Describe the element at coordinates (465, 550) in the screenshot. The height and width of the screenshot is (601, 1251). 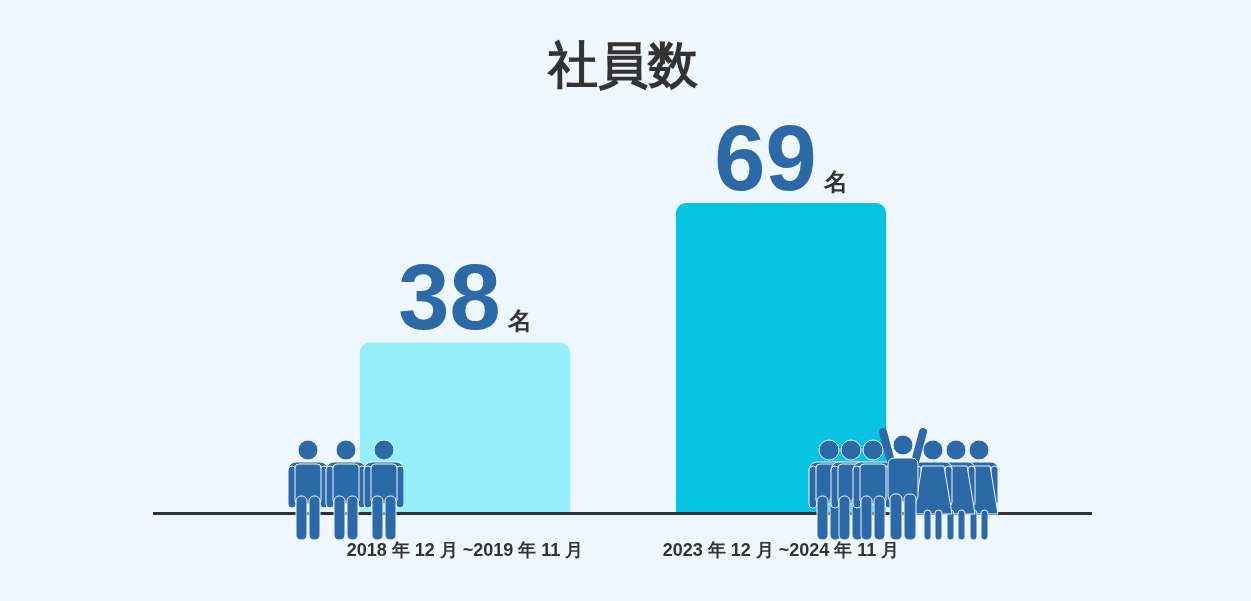
I see `x-tick-label: 2018 年 12 月 ~2019 年 11 月` at that location.